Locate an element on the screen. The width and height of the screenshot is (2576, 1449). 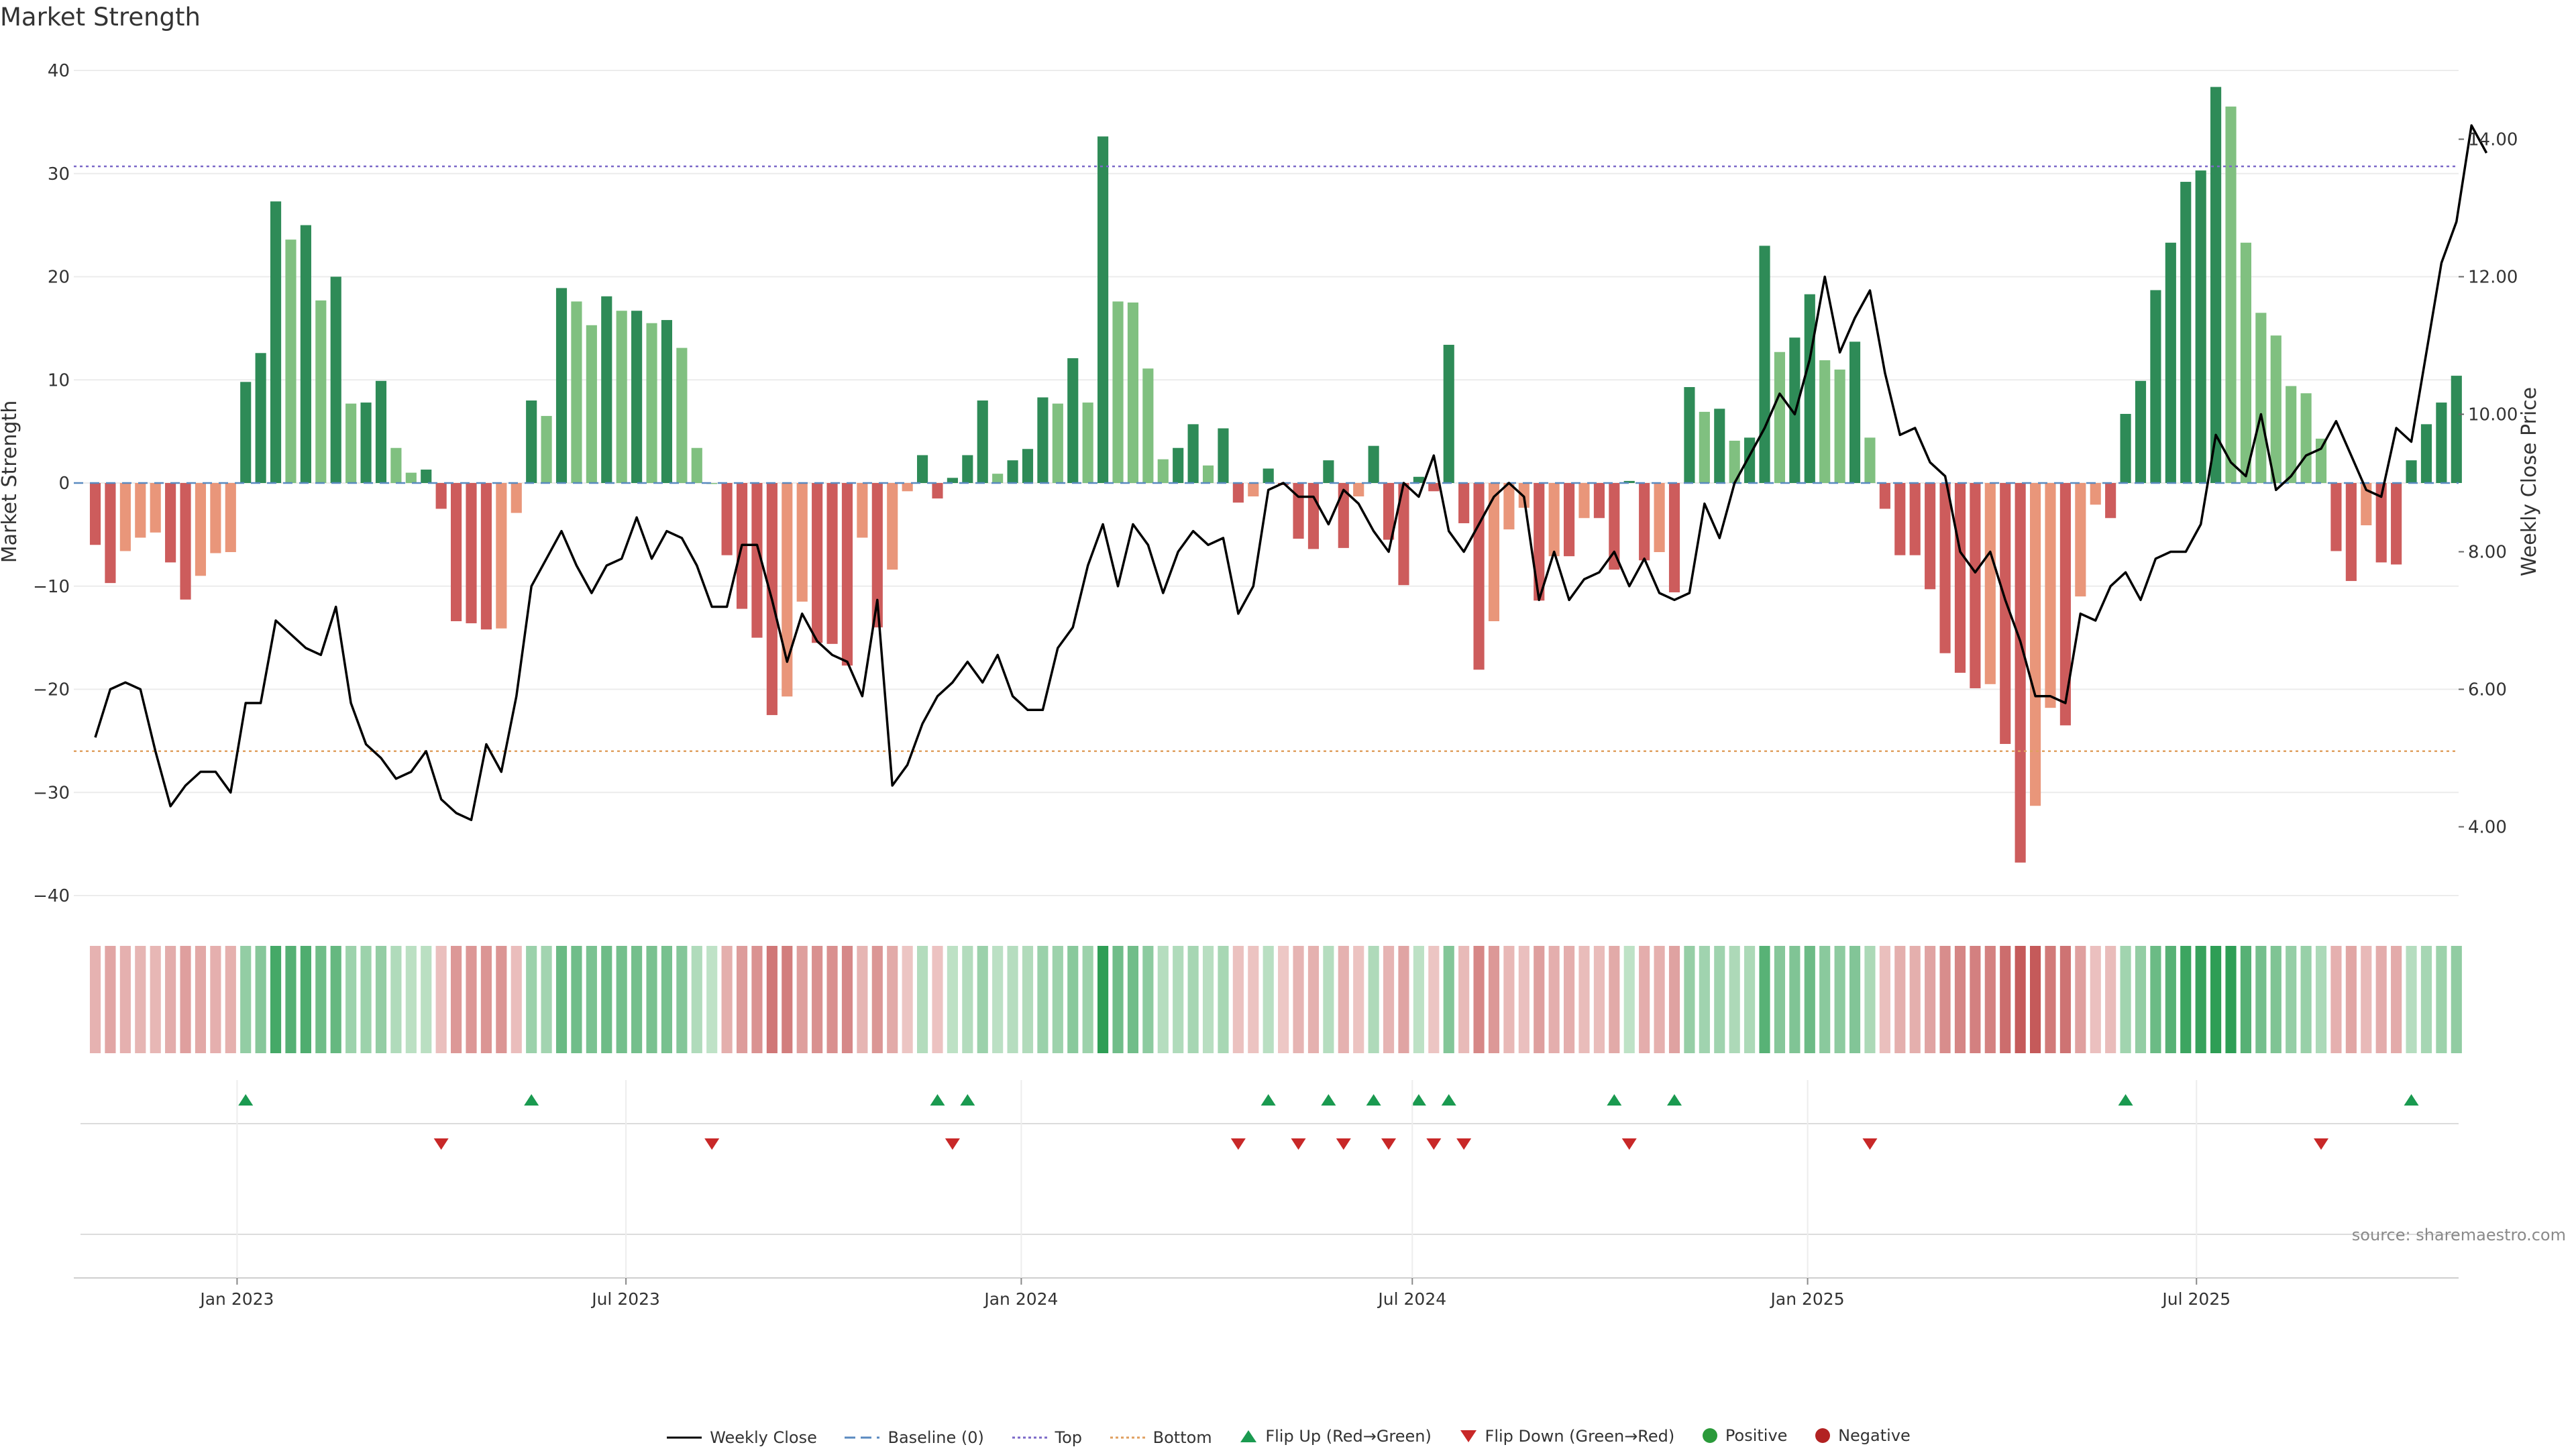
y-tick-label: 10 is located at coordinates (59, 380).